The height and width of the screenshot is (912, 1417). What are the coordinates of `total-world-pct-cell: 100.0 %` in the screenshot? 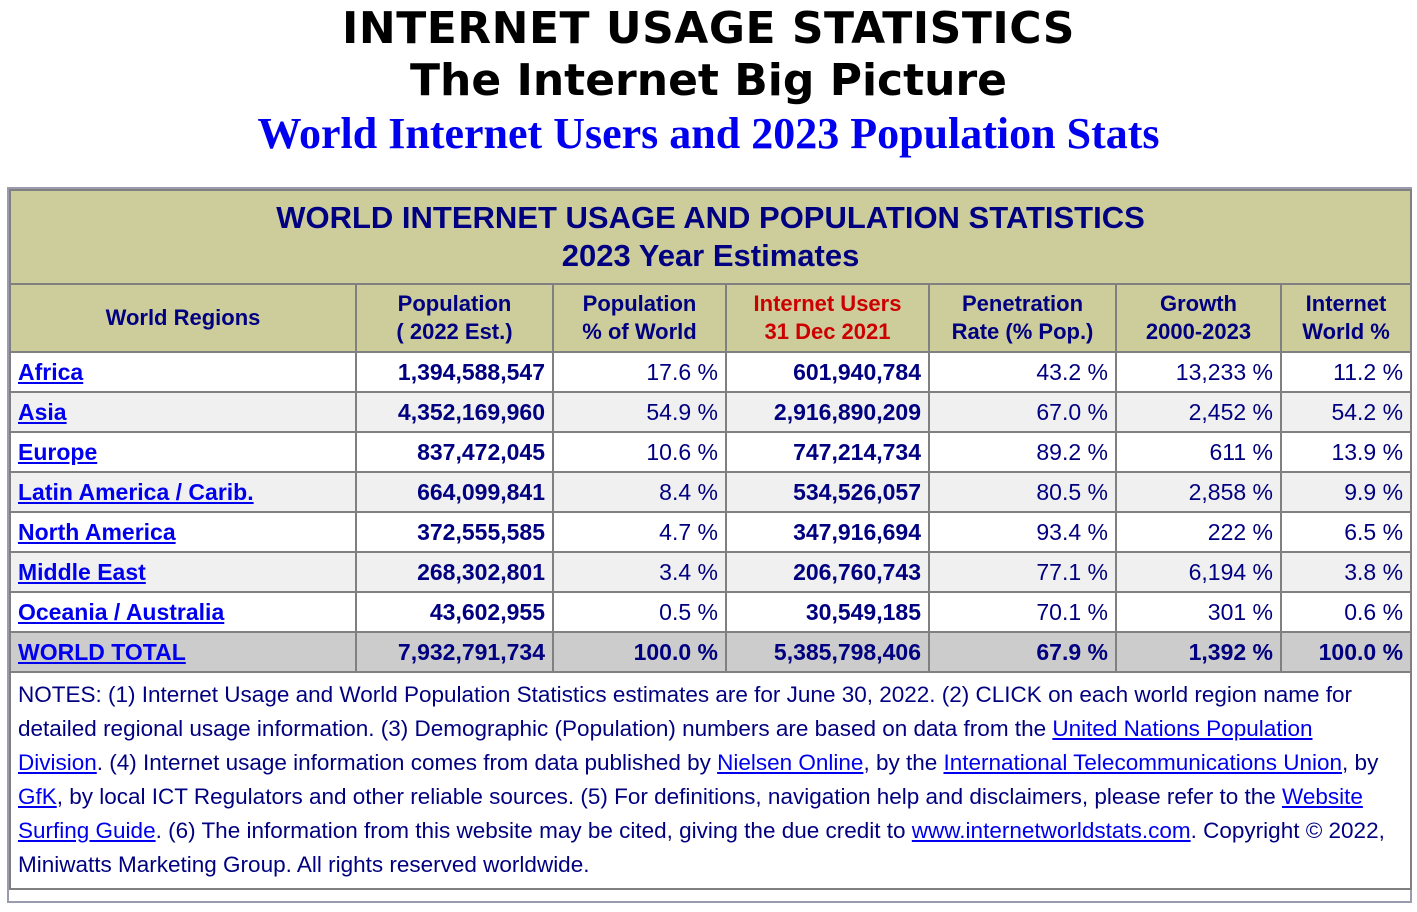 It's located at (1346, 652).